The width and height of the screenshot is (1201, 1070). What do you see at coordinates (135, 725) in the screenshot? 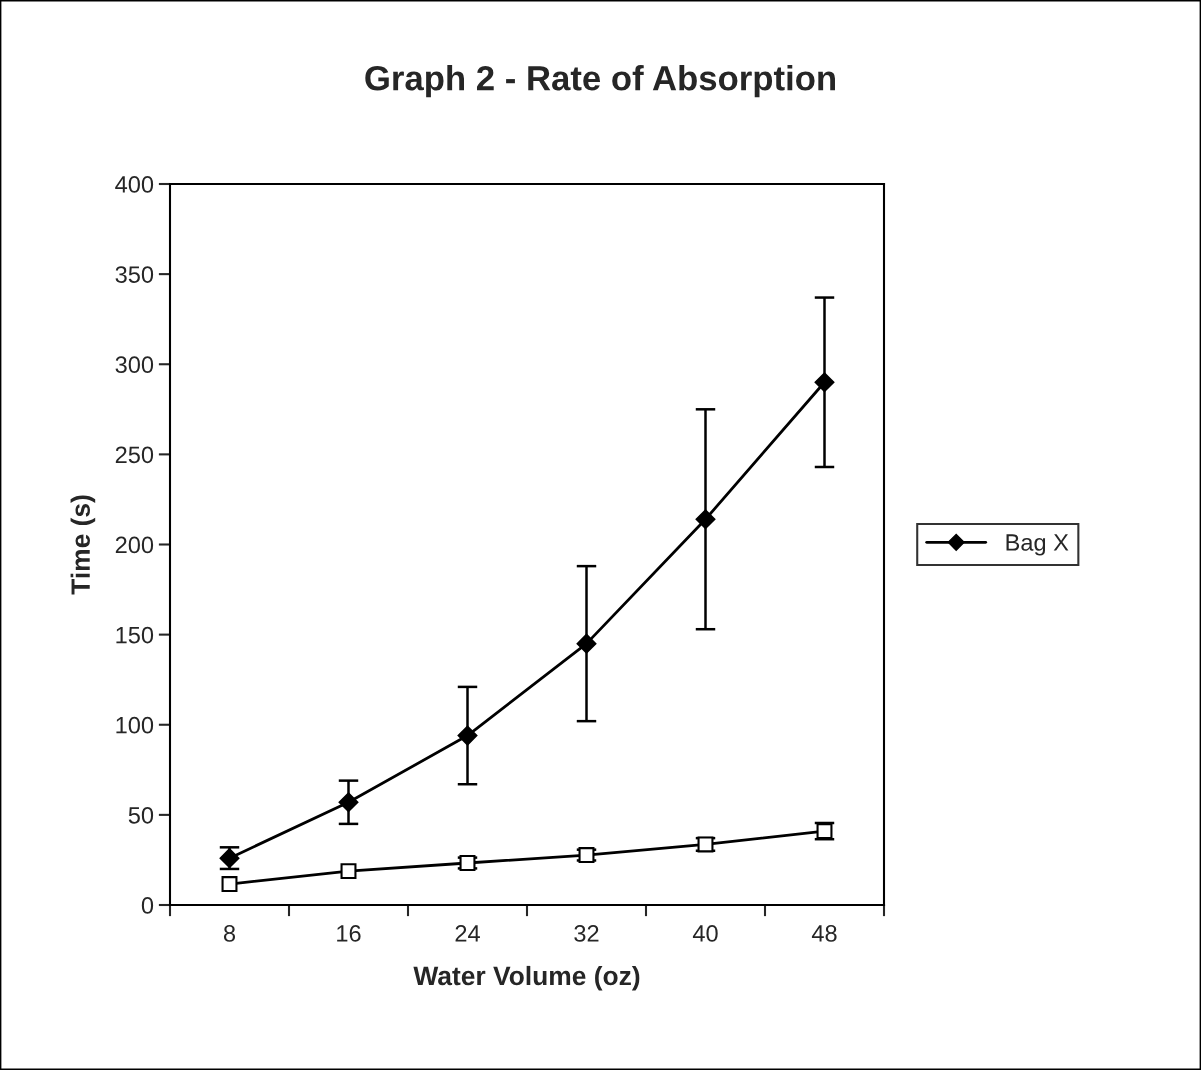
I see `y-tick-label: 100` at bounding box center [135, 725].